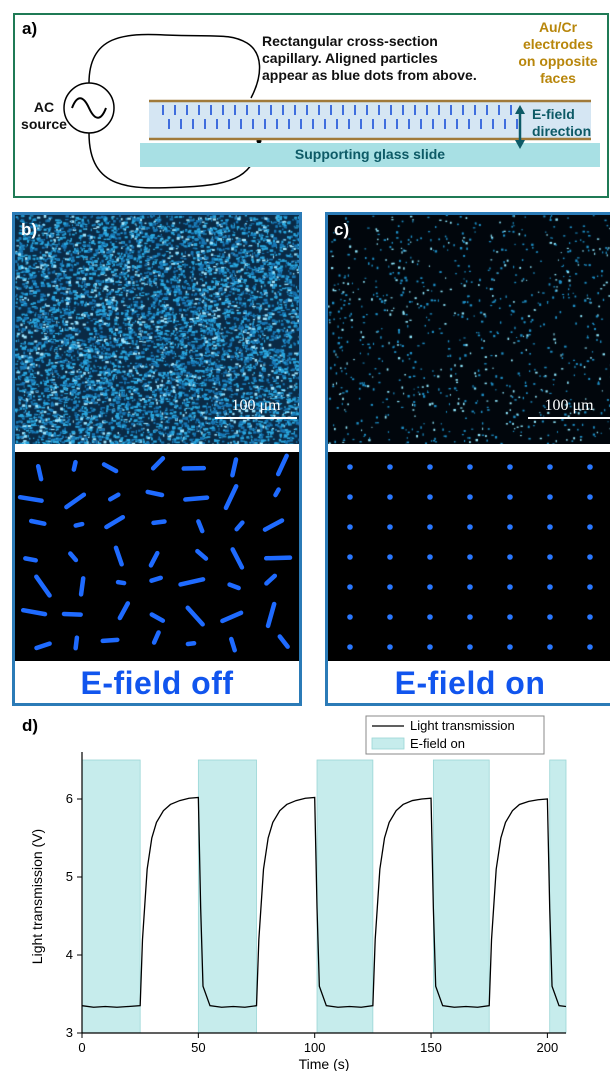 This screenshot has width=610, height=1071. What do you see at coordinates (553, 114) in the screenshot?
I see `field-line: E-field` at bounding box center [553, 114].